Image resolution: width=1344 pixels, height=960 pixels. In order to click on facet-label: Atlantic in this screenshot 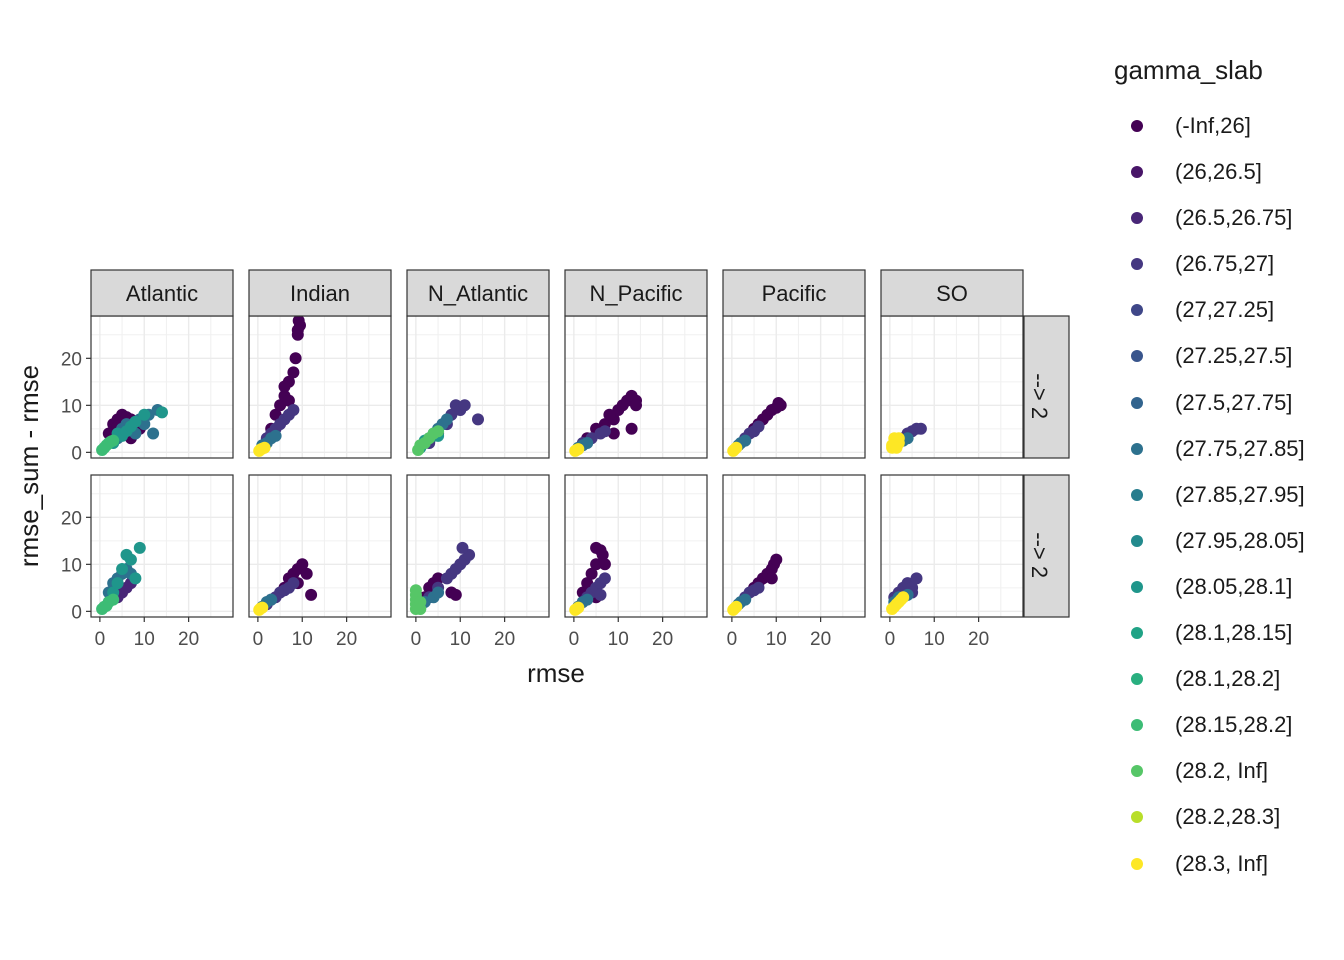, I will do `click(162, 293)`.